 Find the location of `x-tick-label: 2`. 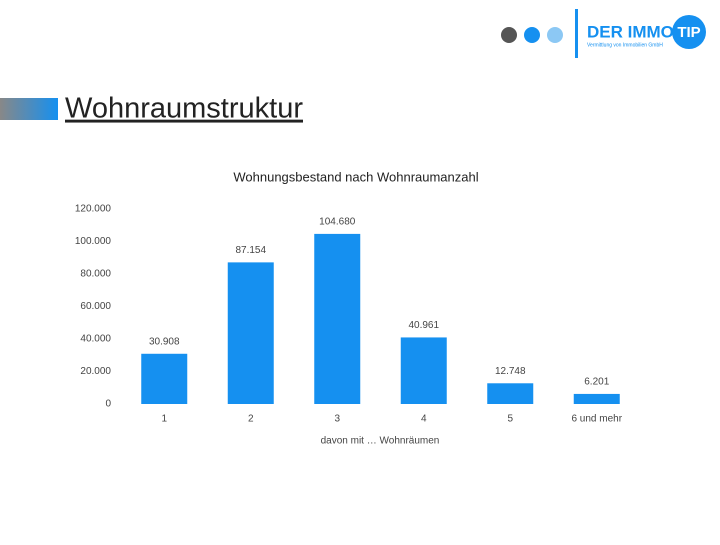

x-tick-label: 2 is located at coordinates (251, 419).